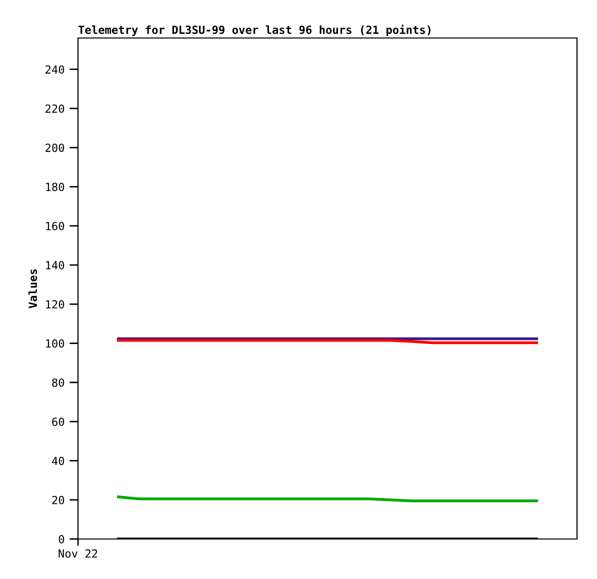 This screenshot has width=597, height=579. Describe the element at coordinates (58, 382) in the screenshot. I see `y-tick-label: 80` at that location.